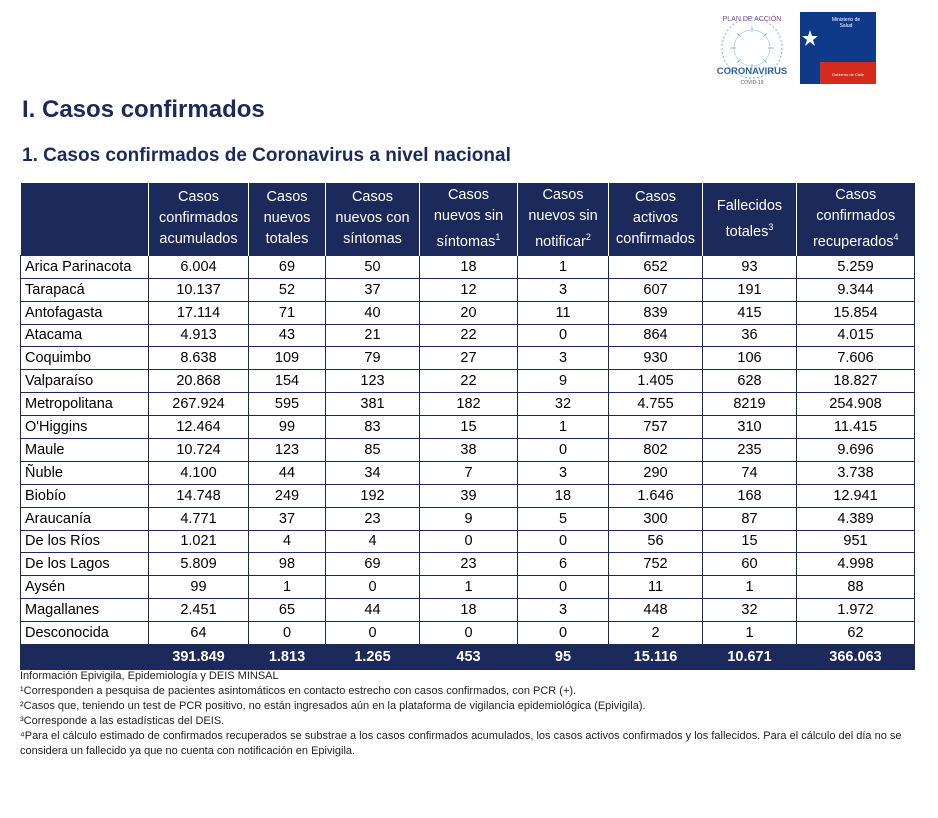  What do you see at coordinates (84, 495) in the screenshot?
I see `region-name: Biobío` at bounding box center [84, 495].